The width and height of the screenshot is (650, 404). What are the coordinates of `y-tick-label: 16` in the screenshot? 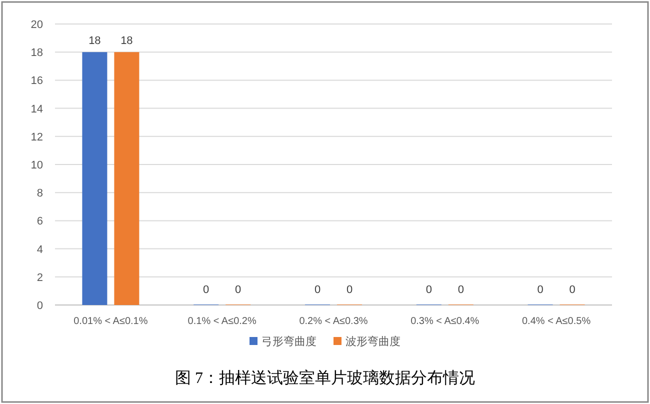 It's located at (36, 81).